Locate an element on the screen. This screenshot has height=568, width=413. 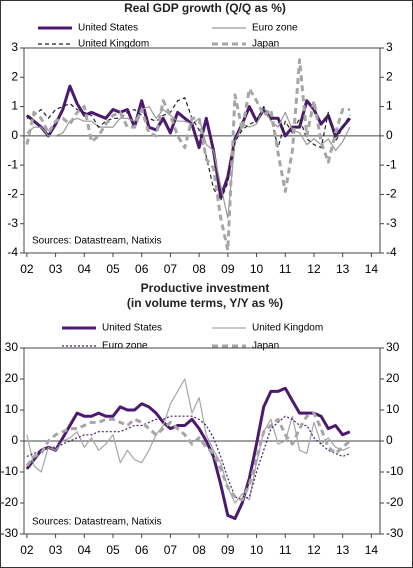
y-tick-label: 1 is located at coordinates (14, 106).